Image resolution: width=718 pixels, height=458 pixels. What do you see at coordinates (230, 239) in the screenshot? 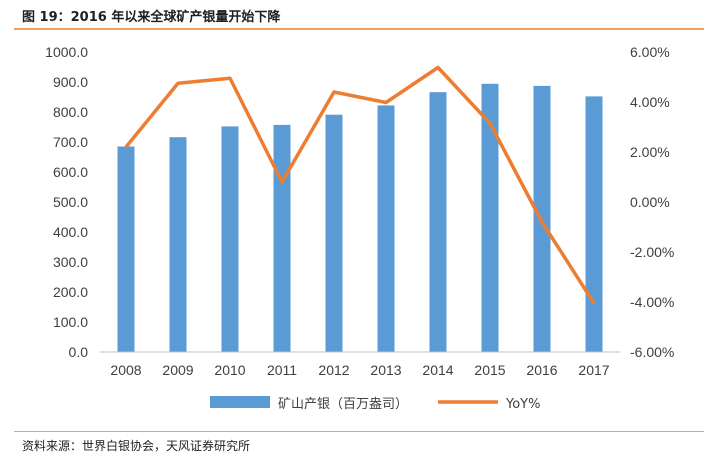
I see `bar-2010` at bounding box center [230, 239].